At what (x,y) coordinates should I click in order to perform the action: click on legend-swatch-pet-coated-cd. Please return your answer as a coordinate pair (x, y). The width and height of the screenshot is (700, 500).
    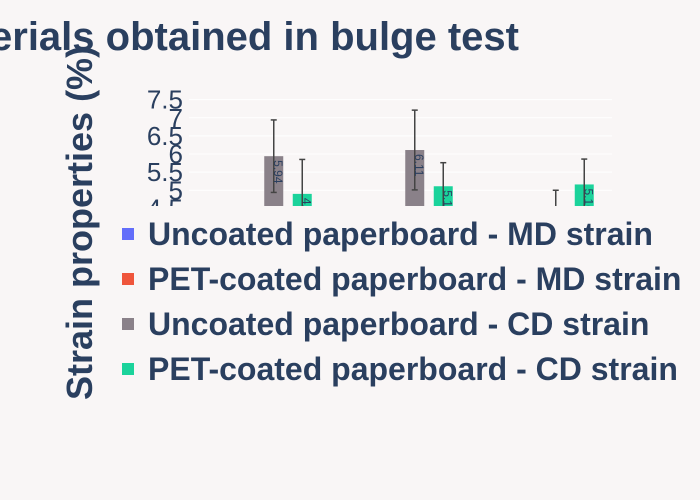
    Looking at the image, I should click on (128, 369).